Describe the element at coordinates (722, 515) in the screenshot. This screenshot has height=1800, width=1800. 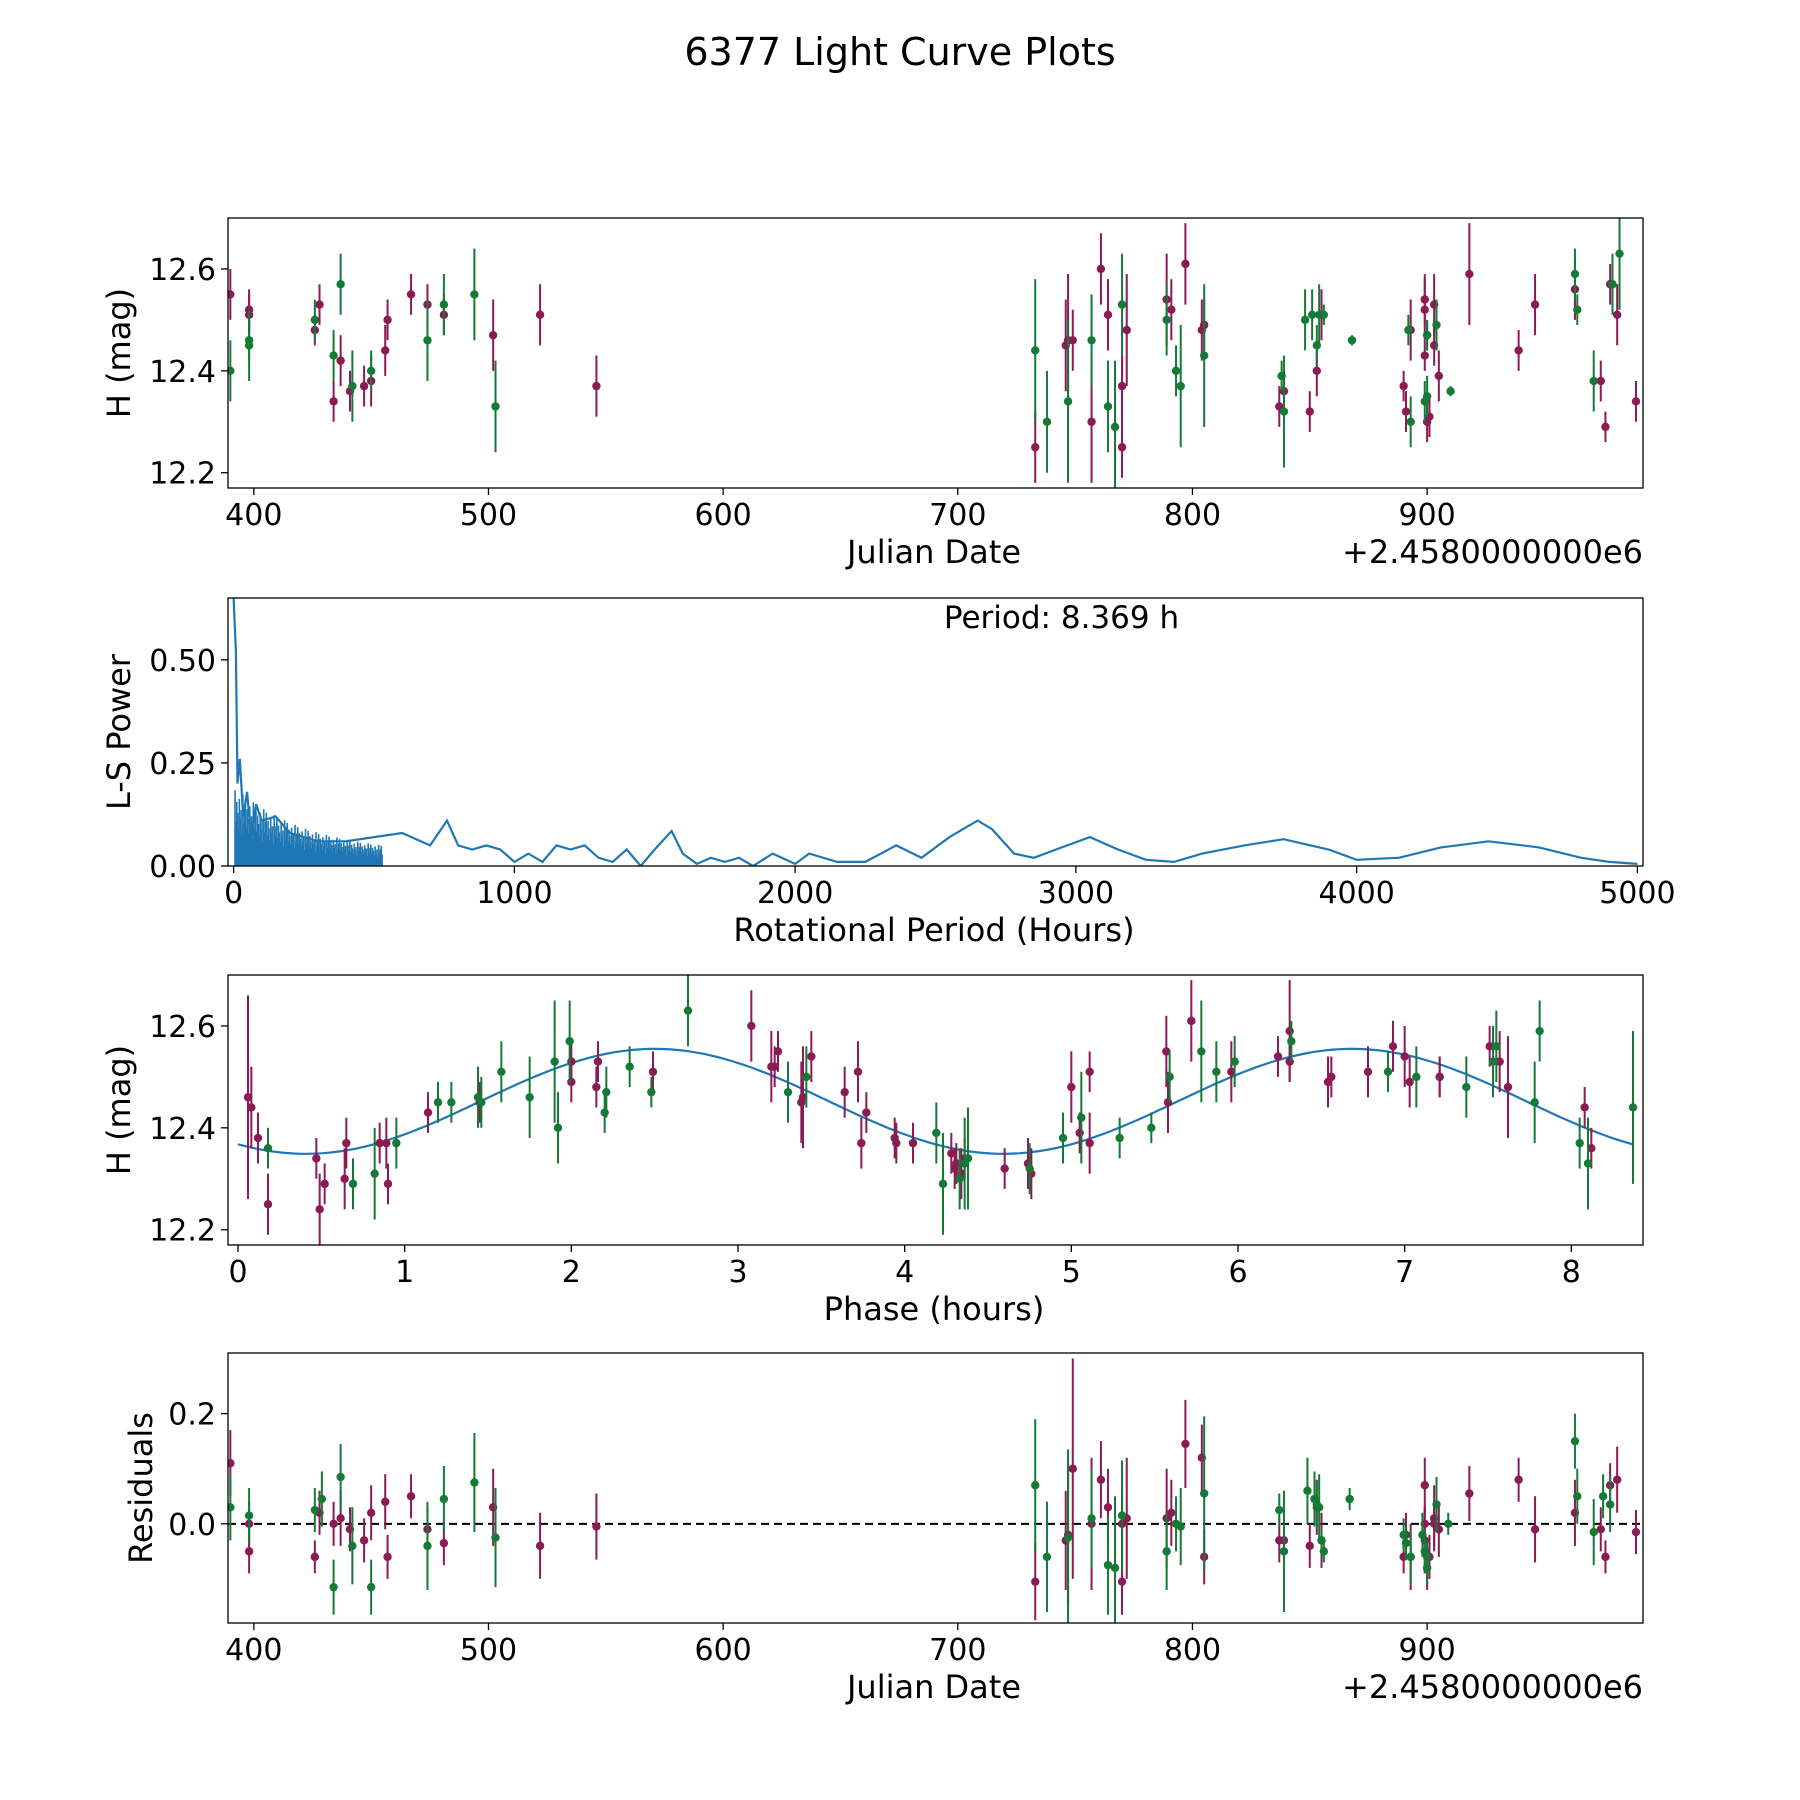
I see `light-curve-xtick-label: 600` at that location.